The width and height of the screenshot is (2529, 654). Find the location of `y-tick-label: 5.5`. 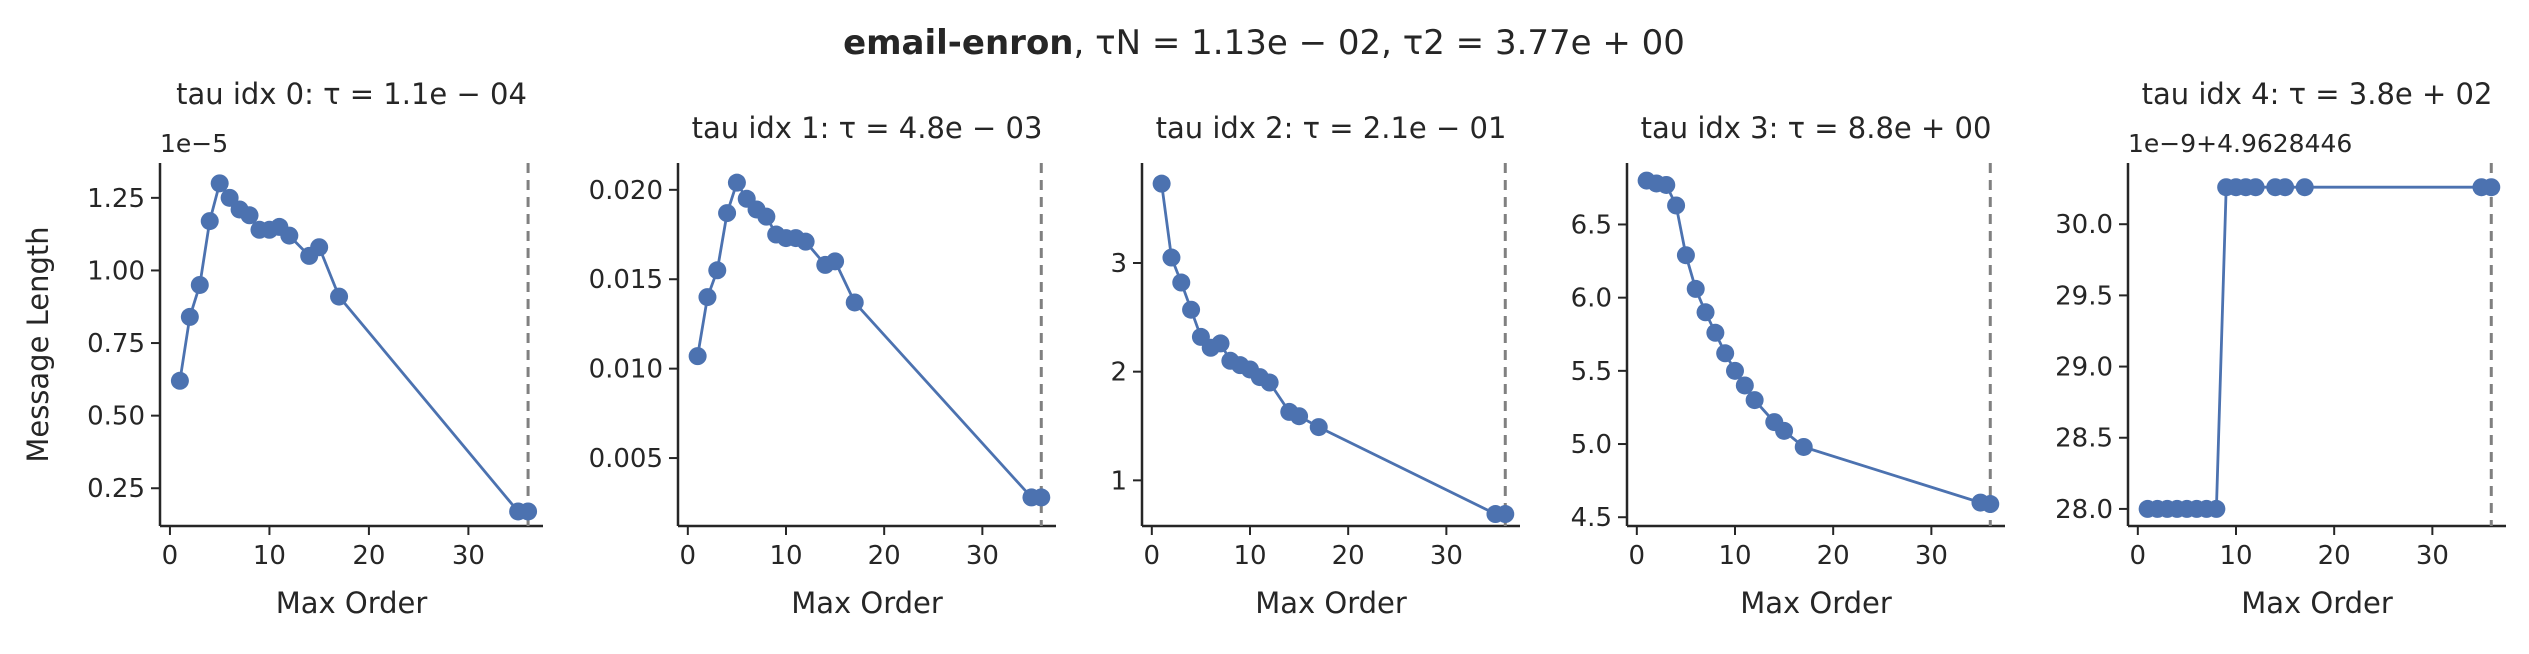

y-tick-label: 5.5 is located at coordinates (1591, 372).